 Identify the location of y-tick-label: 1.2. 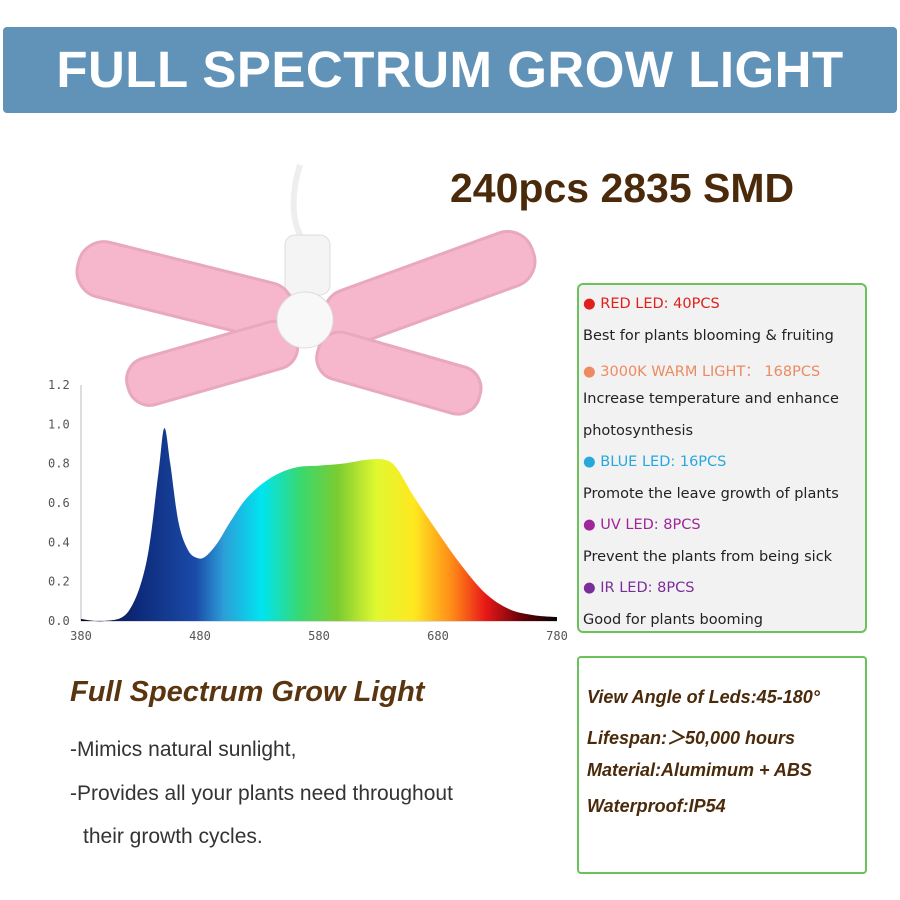
(59, 385).